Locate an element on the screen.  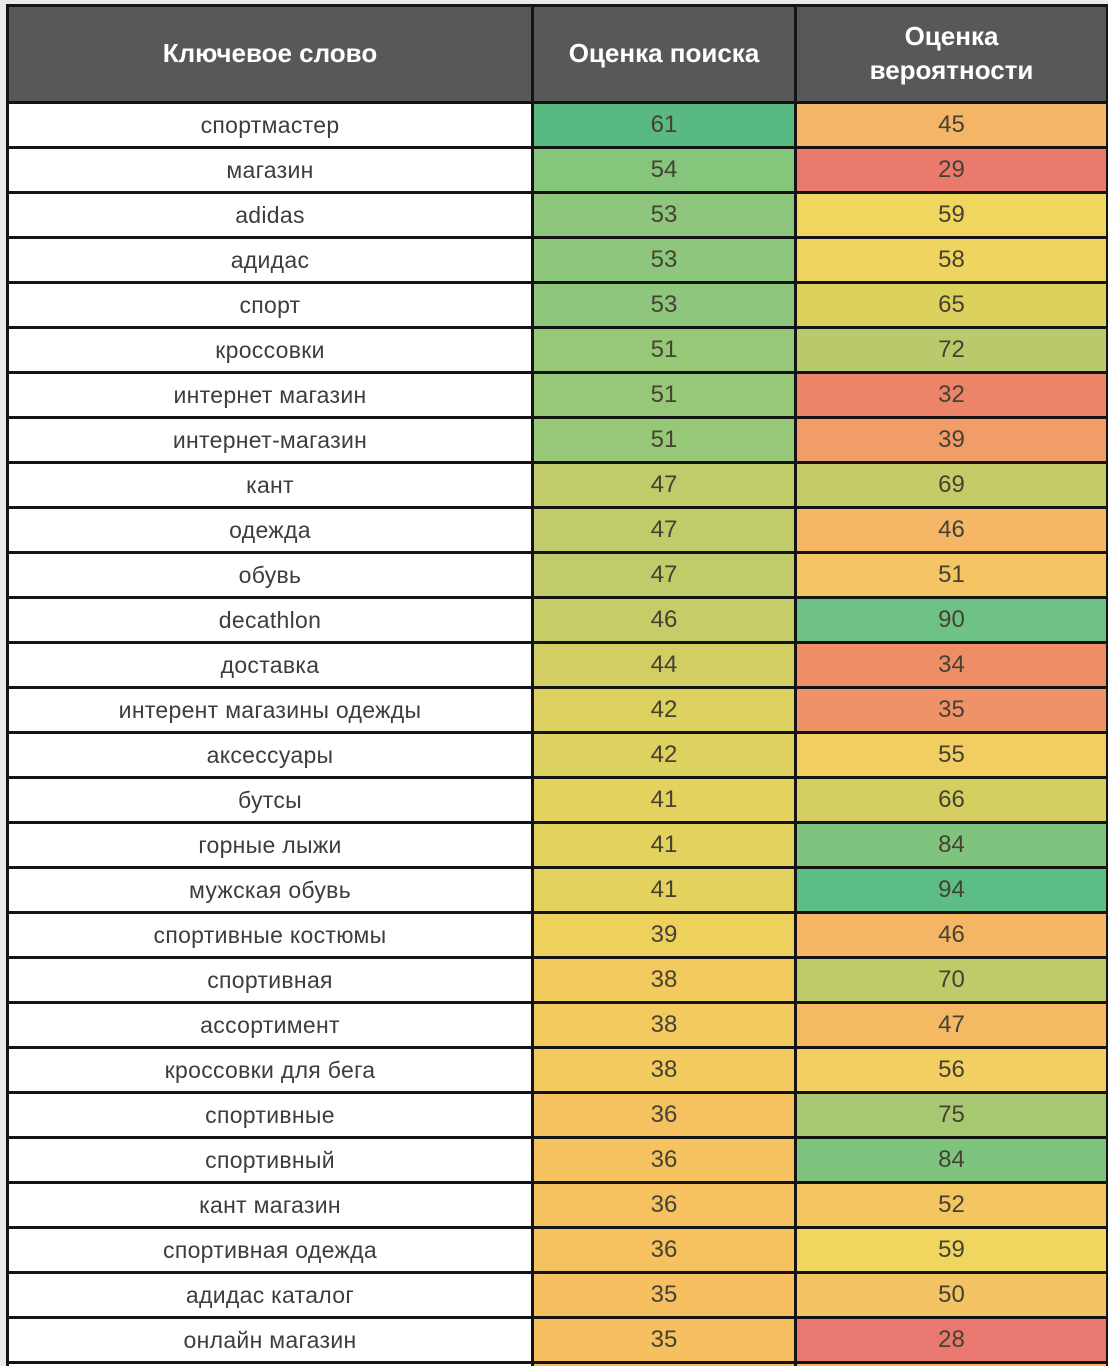
keyword-cell: доставка is located at coordinates (270, 665).